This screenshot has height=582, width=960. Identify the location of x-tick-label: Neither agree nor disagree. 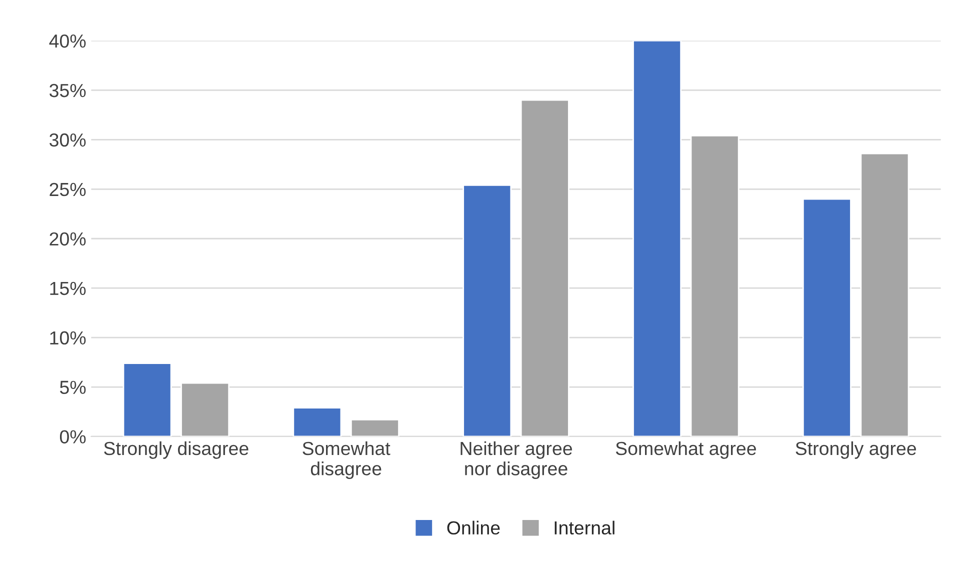
(516, 460).